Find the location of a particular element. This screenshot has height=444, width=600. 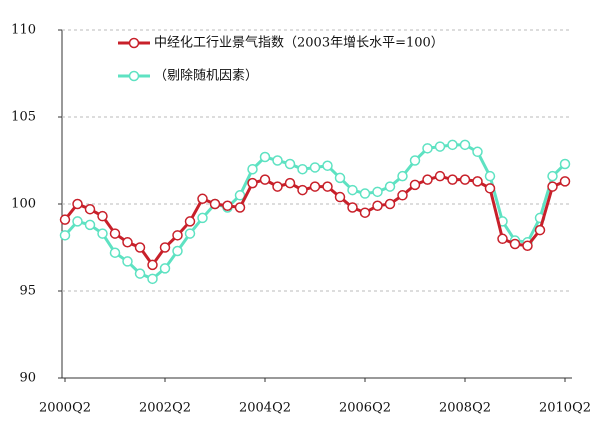

legend-label: 中经化工行业景气指数（2003年增长水平=100） is located at coordinates (299, 43).